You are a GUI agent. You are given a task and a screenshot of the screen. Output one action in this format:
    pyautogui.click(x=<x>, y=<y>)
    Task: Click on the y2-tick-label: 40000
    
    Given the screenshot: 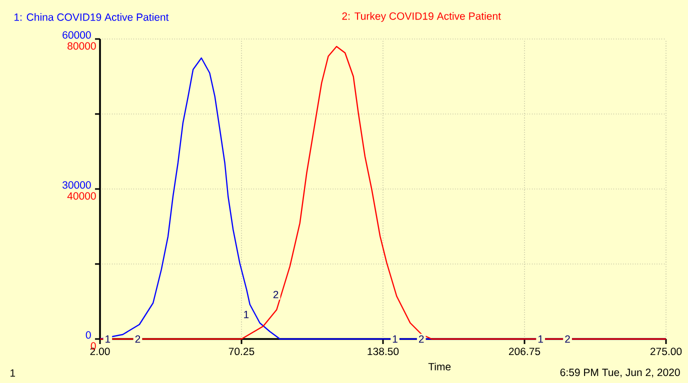 What is the action you would take?
    pyautogui.click(x=81, y=196)
    